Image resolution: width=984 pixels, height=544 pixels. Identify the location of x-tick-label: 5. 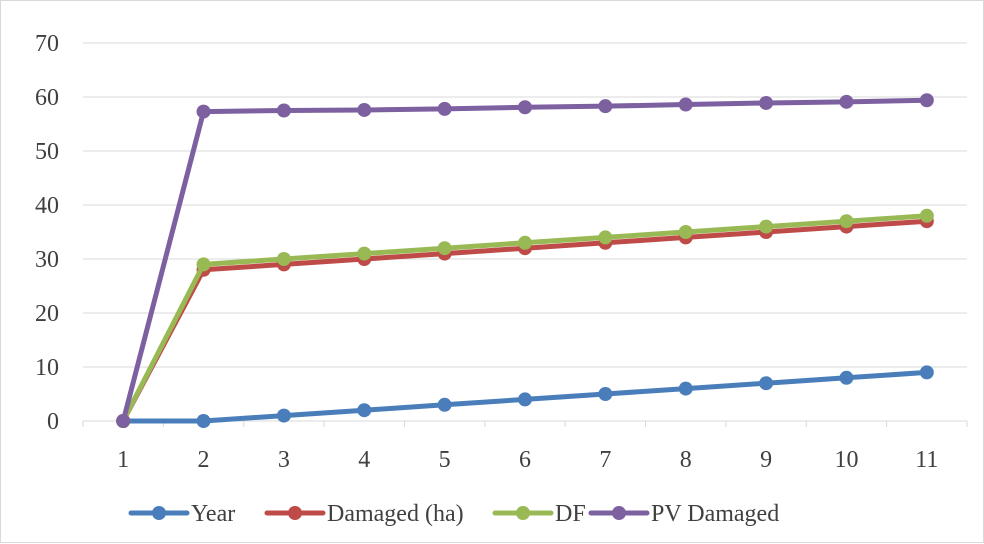
(445, 460).